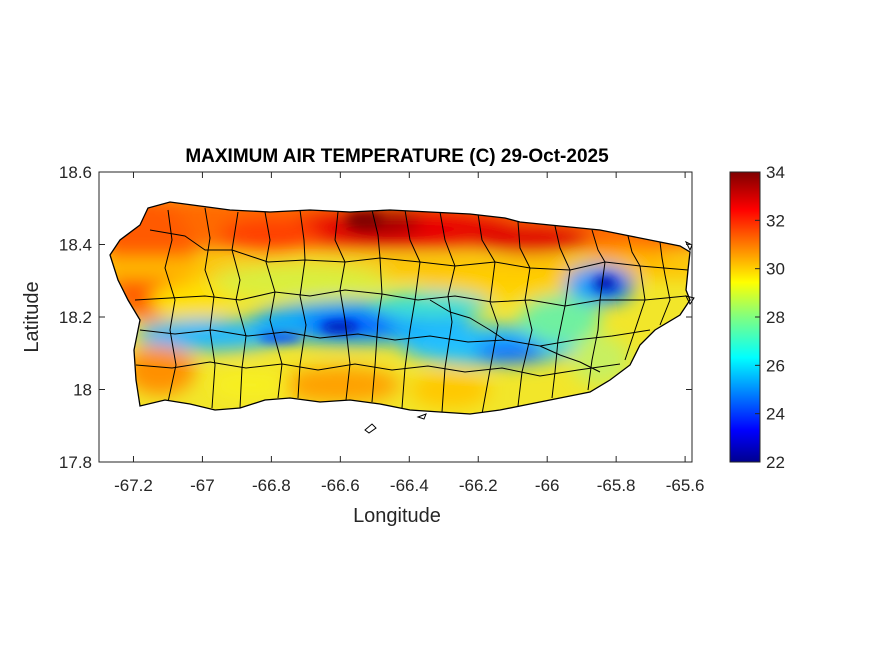  Describe the element at coordinates (775, 172) in the screenshot. I see `colorbar-tick-label: 34` at that location.